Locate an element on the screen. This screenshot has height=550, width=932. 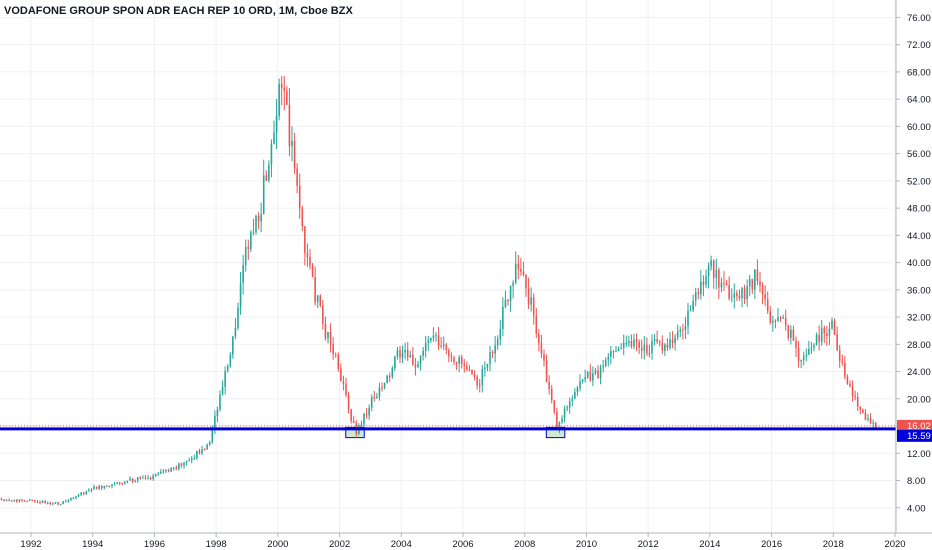
x-tick-label: 2006 is located at coordinates (462, 544).